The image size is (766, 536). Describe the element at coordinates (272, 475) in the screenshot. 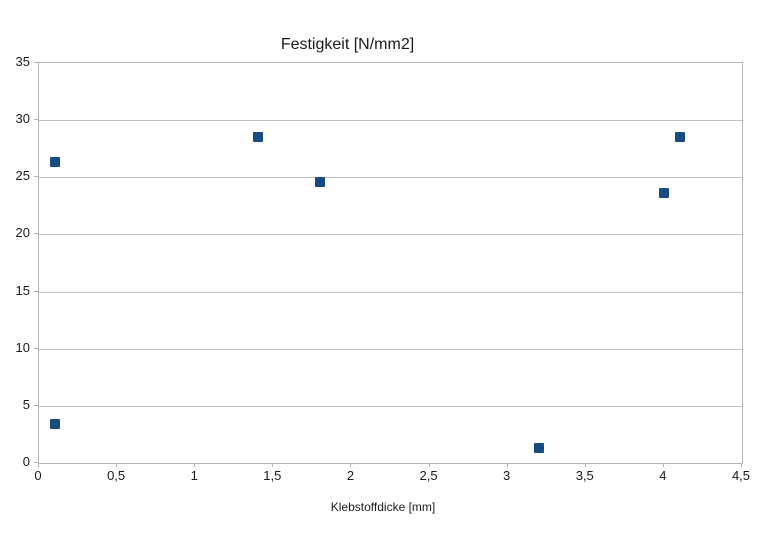

I see `x-axis-tick-label: 1,5` at that location.